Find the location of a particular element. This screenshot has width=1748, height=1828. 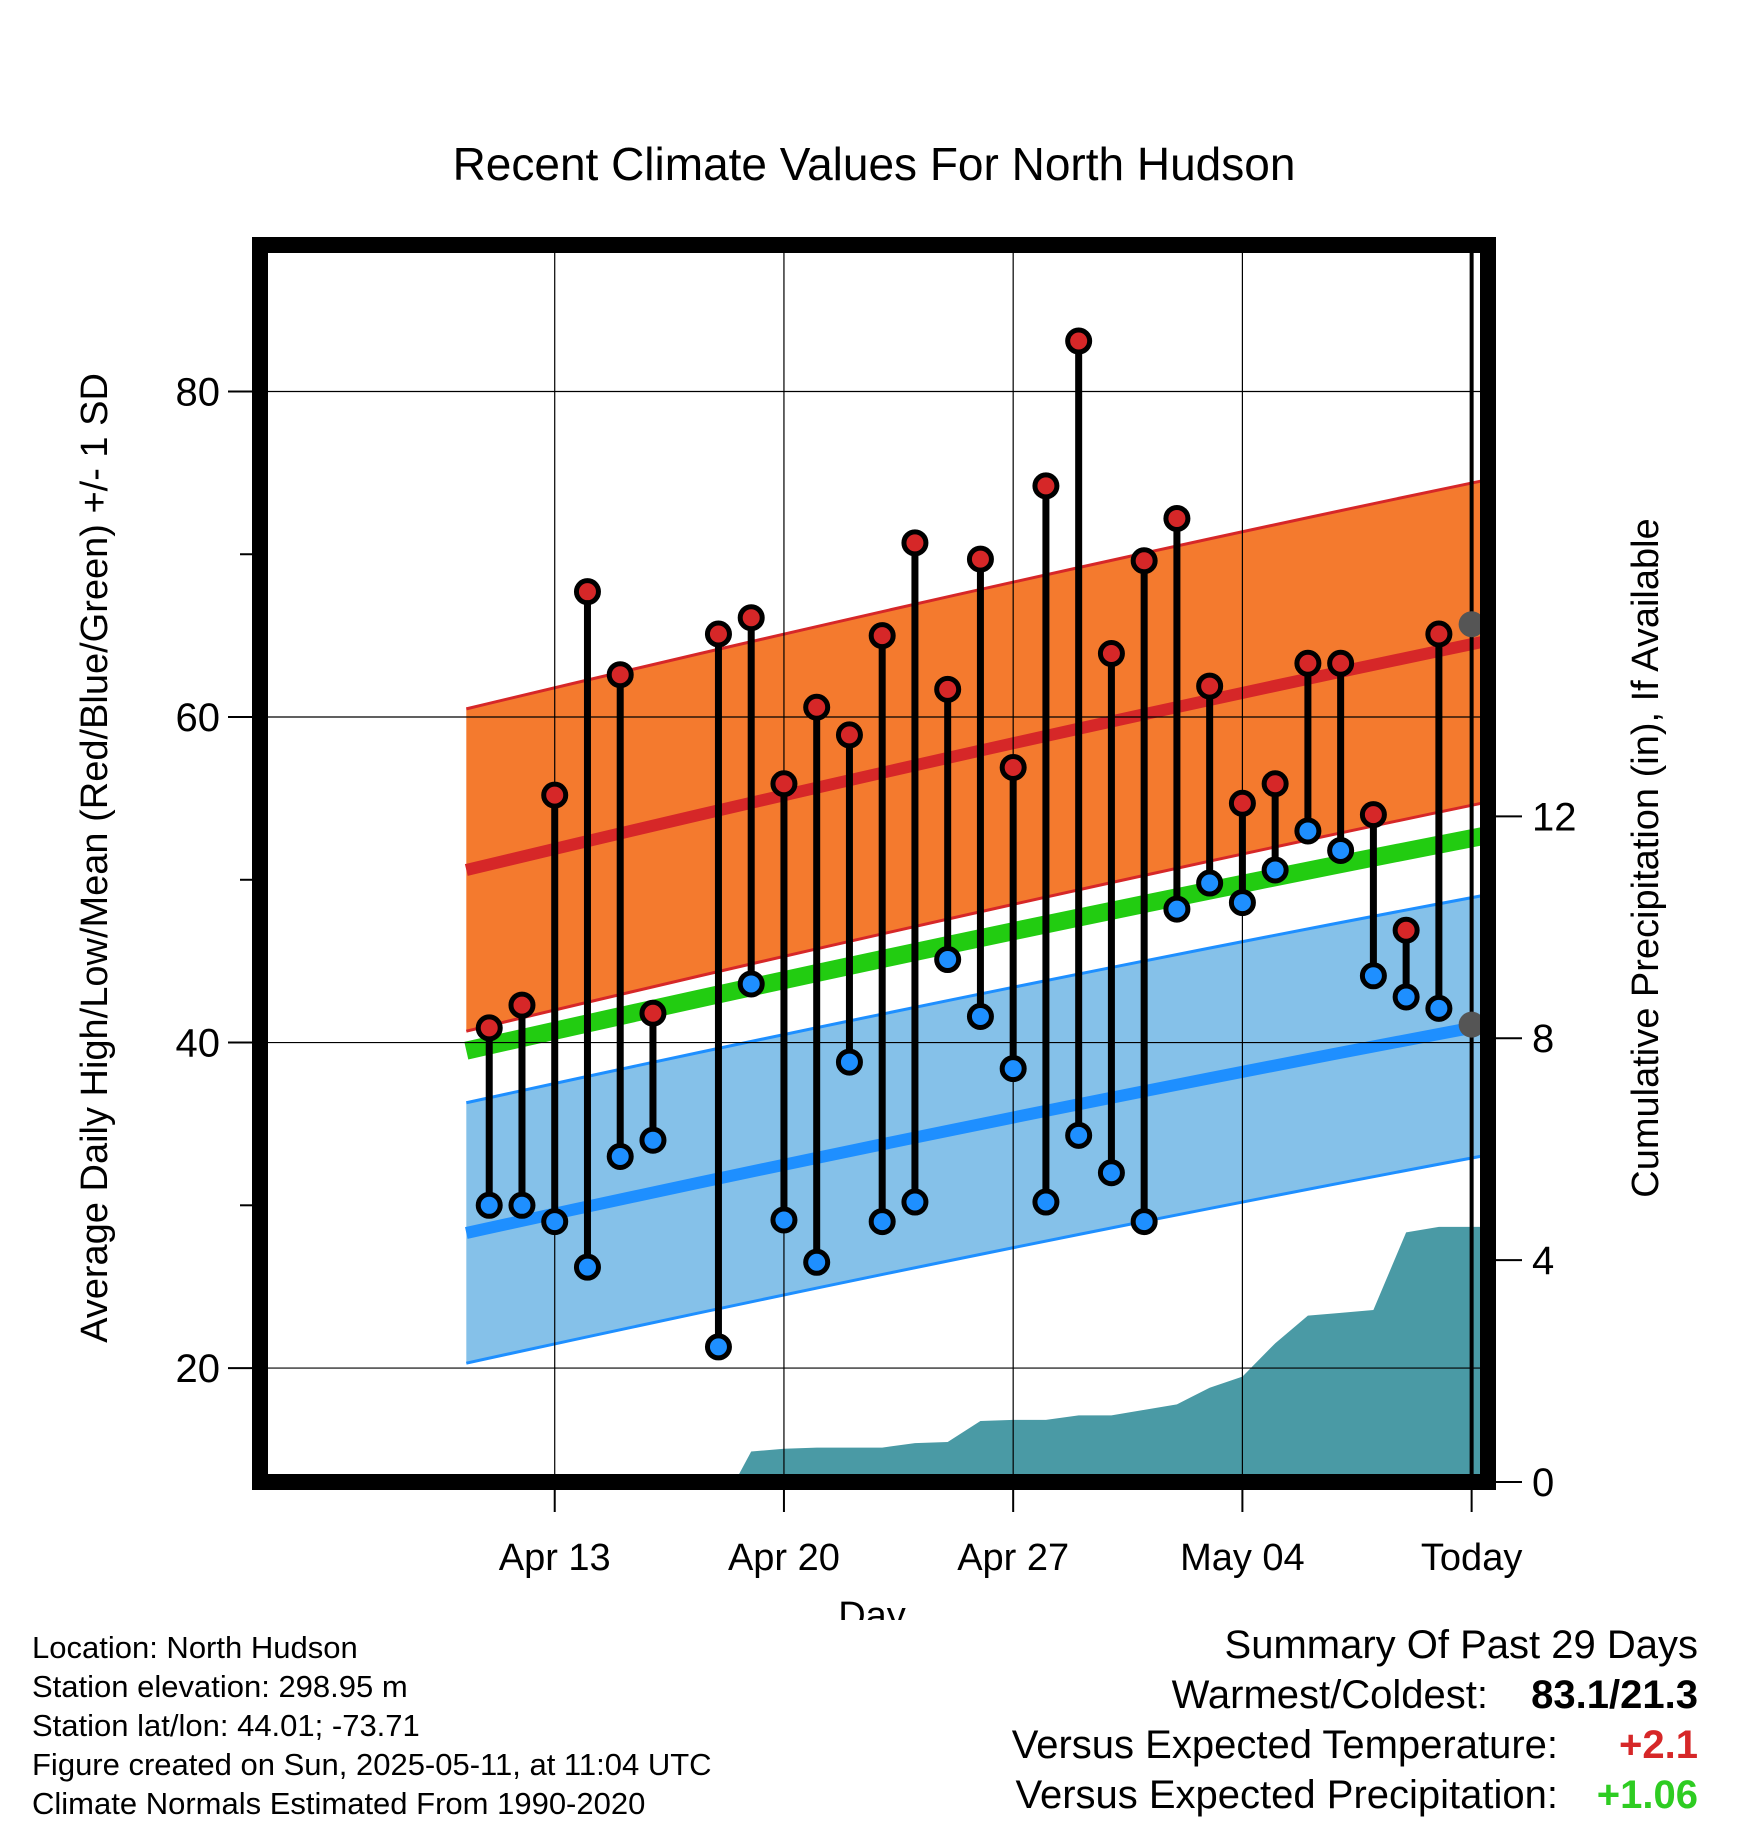

x-tick-label: Today is located at coordinates (1471, 1558).